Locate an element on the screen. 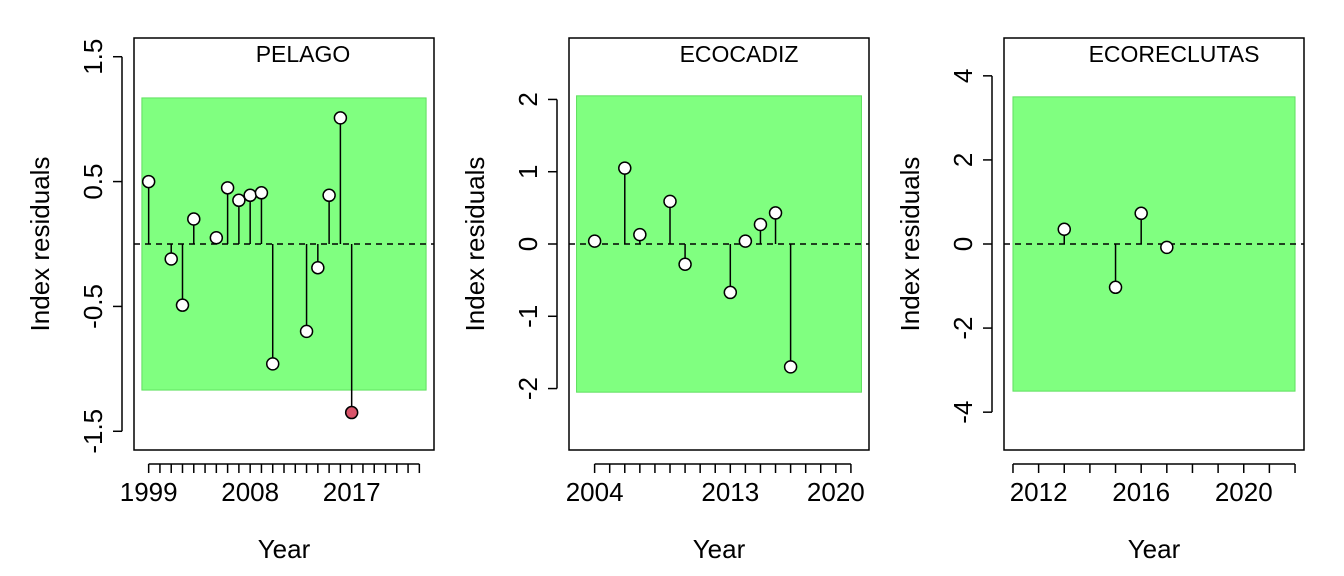 This screenshot has height=576, width=1344. panel-title: ECORECLUTAS is located at coordinates (1174, 54).